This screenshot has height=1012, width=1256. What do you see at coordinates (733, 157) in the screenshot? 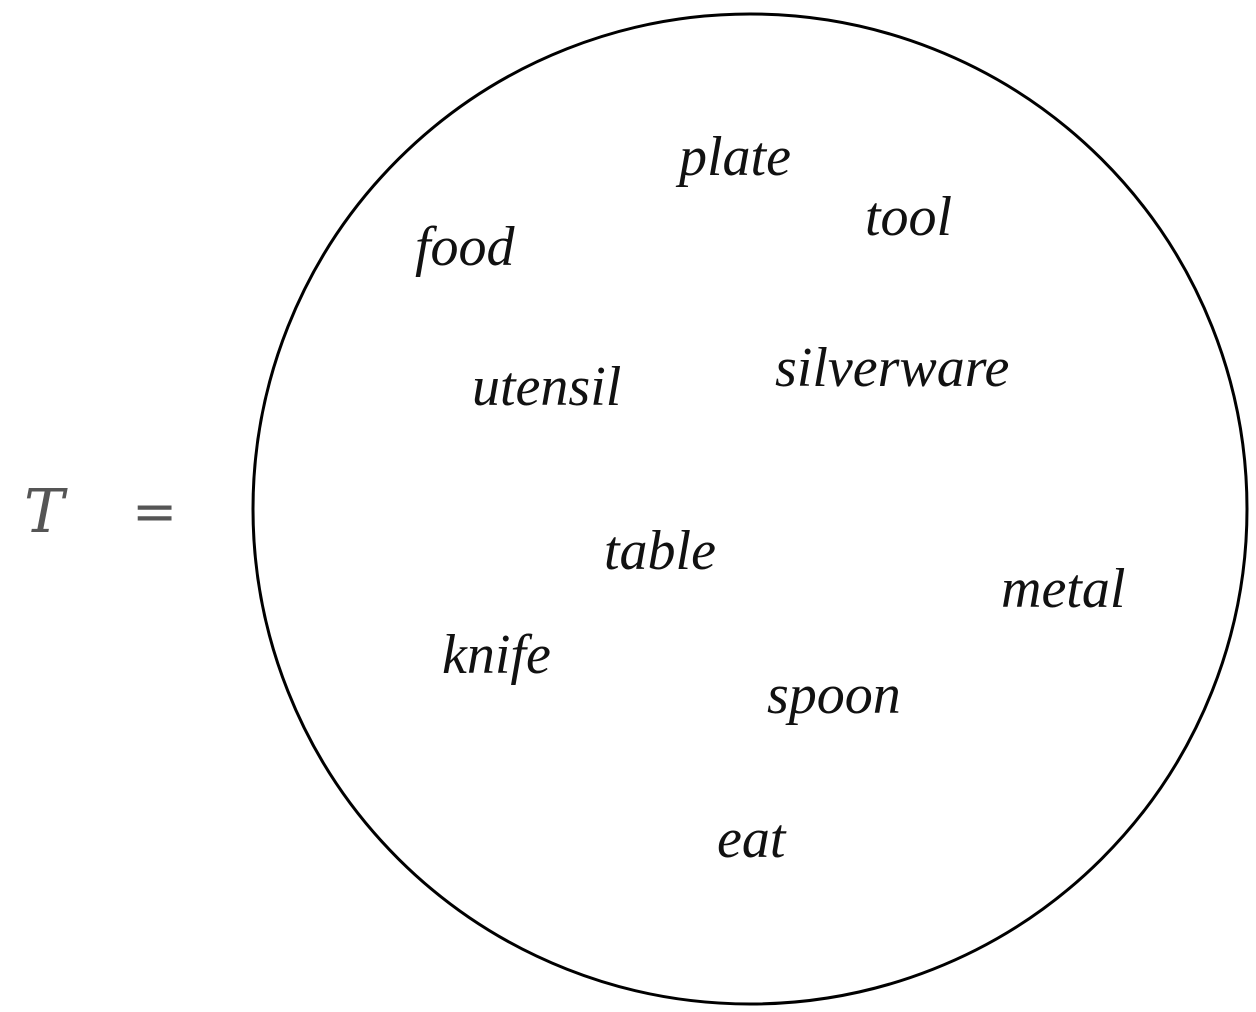
I see `word-plate: plate` at bounding box center [733, 157].